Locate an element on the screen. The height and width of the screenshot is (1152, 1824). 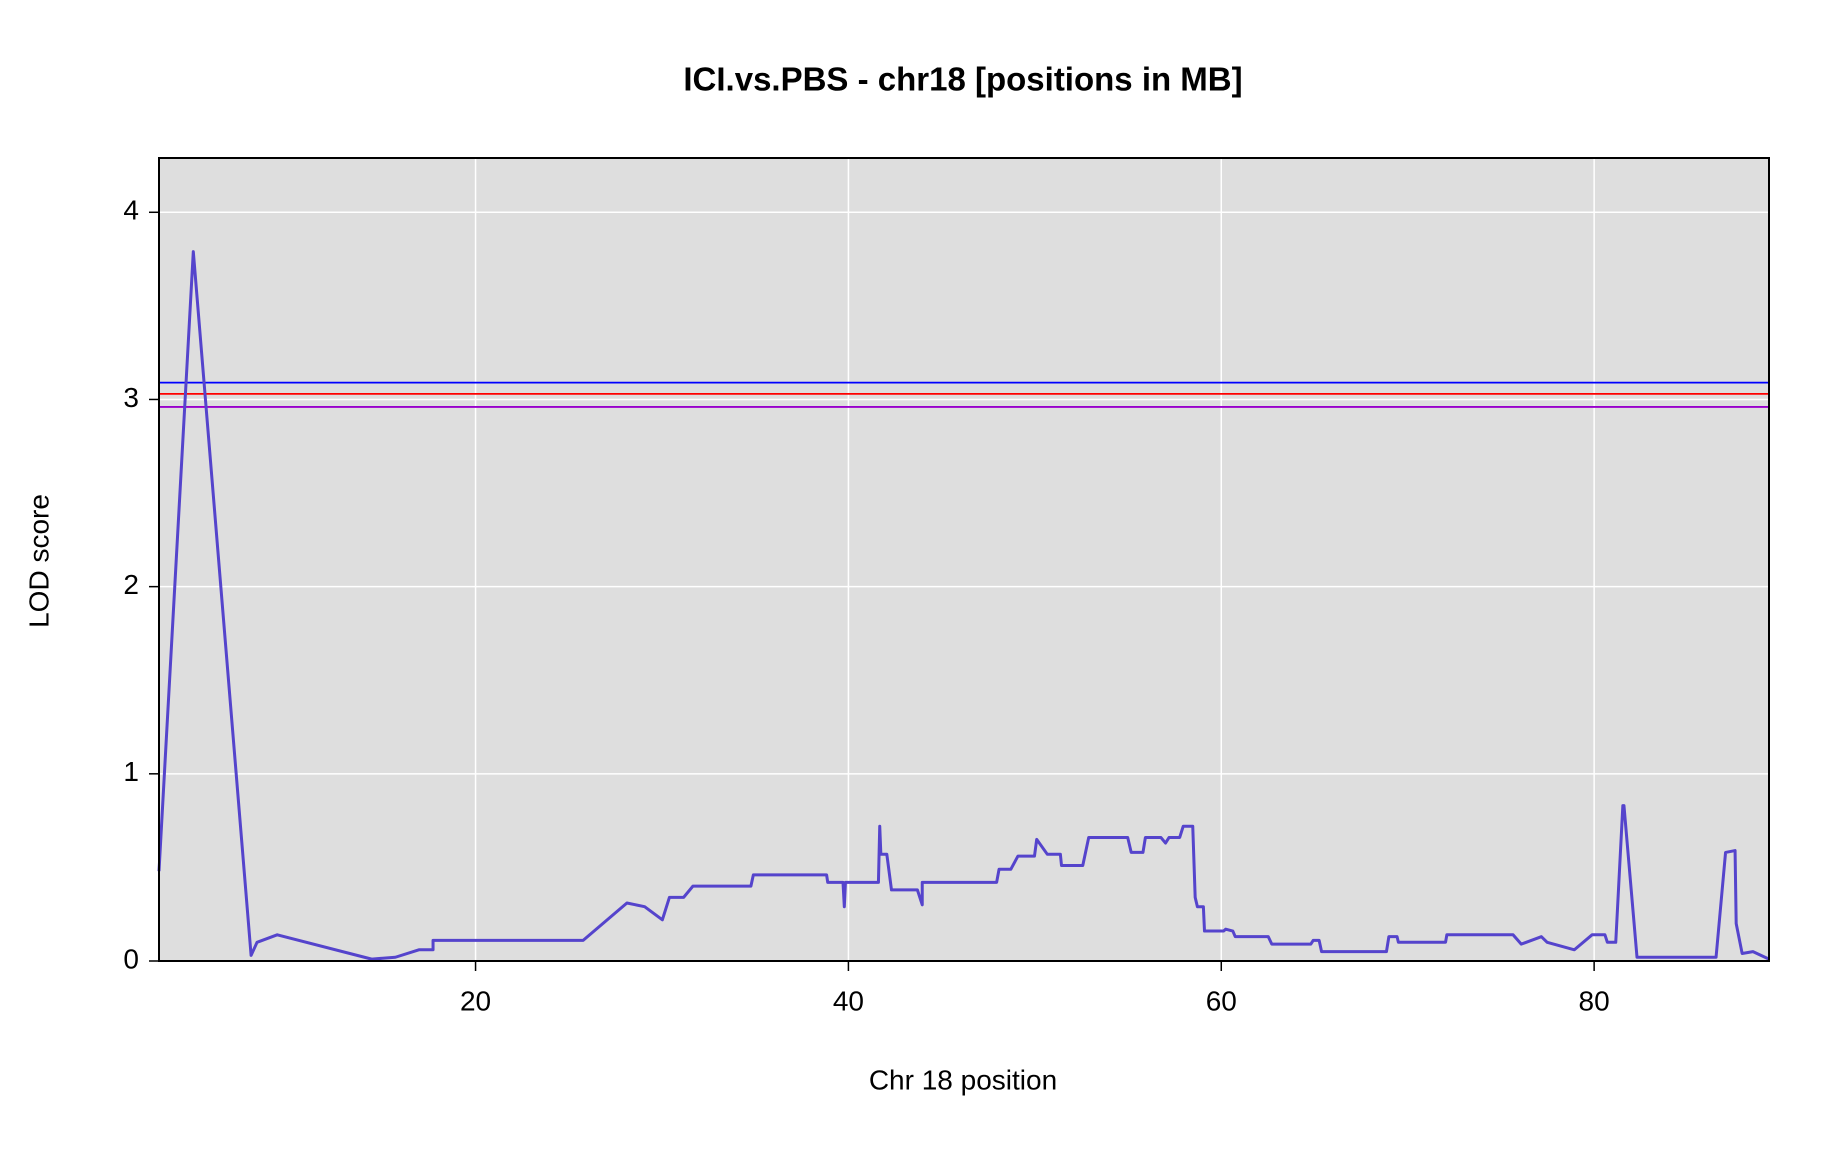
y-axis-label: LOD score is located at coordinates (38, 561).